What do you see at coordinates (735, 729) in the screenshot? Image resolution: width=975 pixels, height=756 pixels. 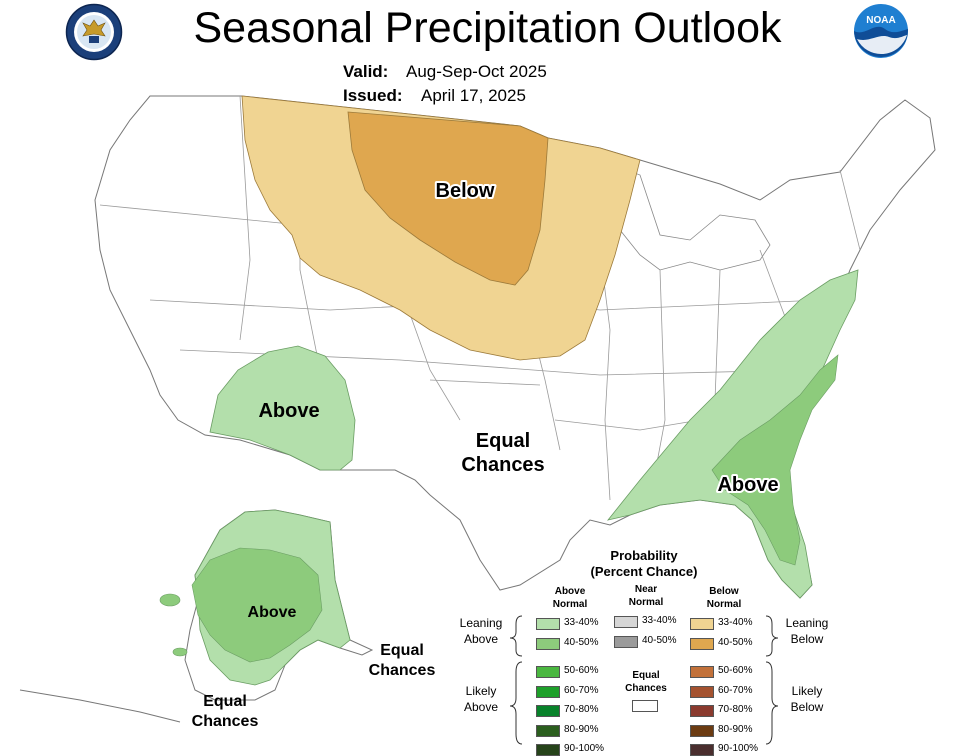 I see `legend-range-below: 80-90%` at bounding box center [735, 729].